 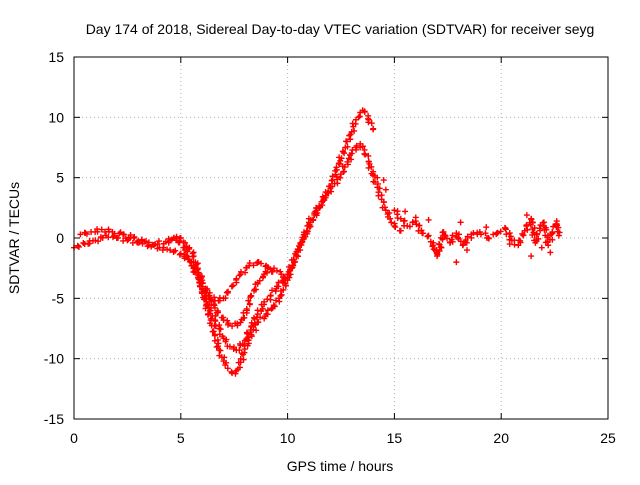 What do you see at coordinates (181, 438) in the screenshot?
I see `x-tick-label: 5` at bounding box center [181, 438].